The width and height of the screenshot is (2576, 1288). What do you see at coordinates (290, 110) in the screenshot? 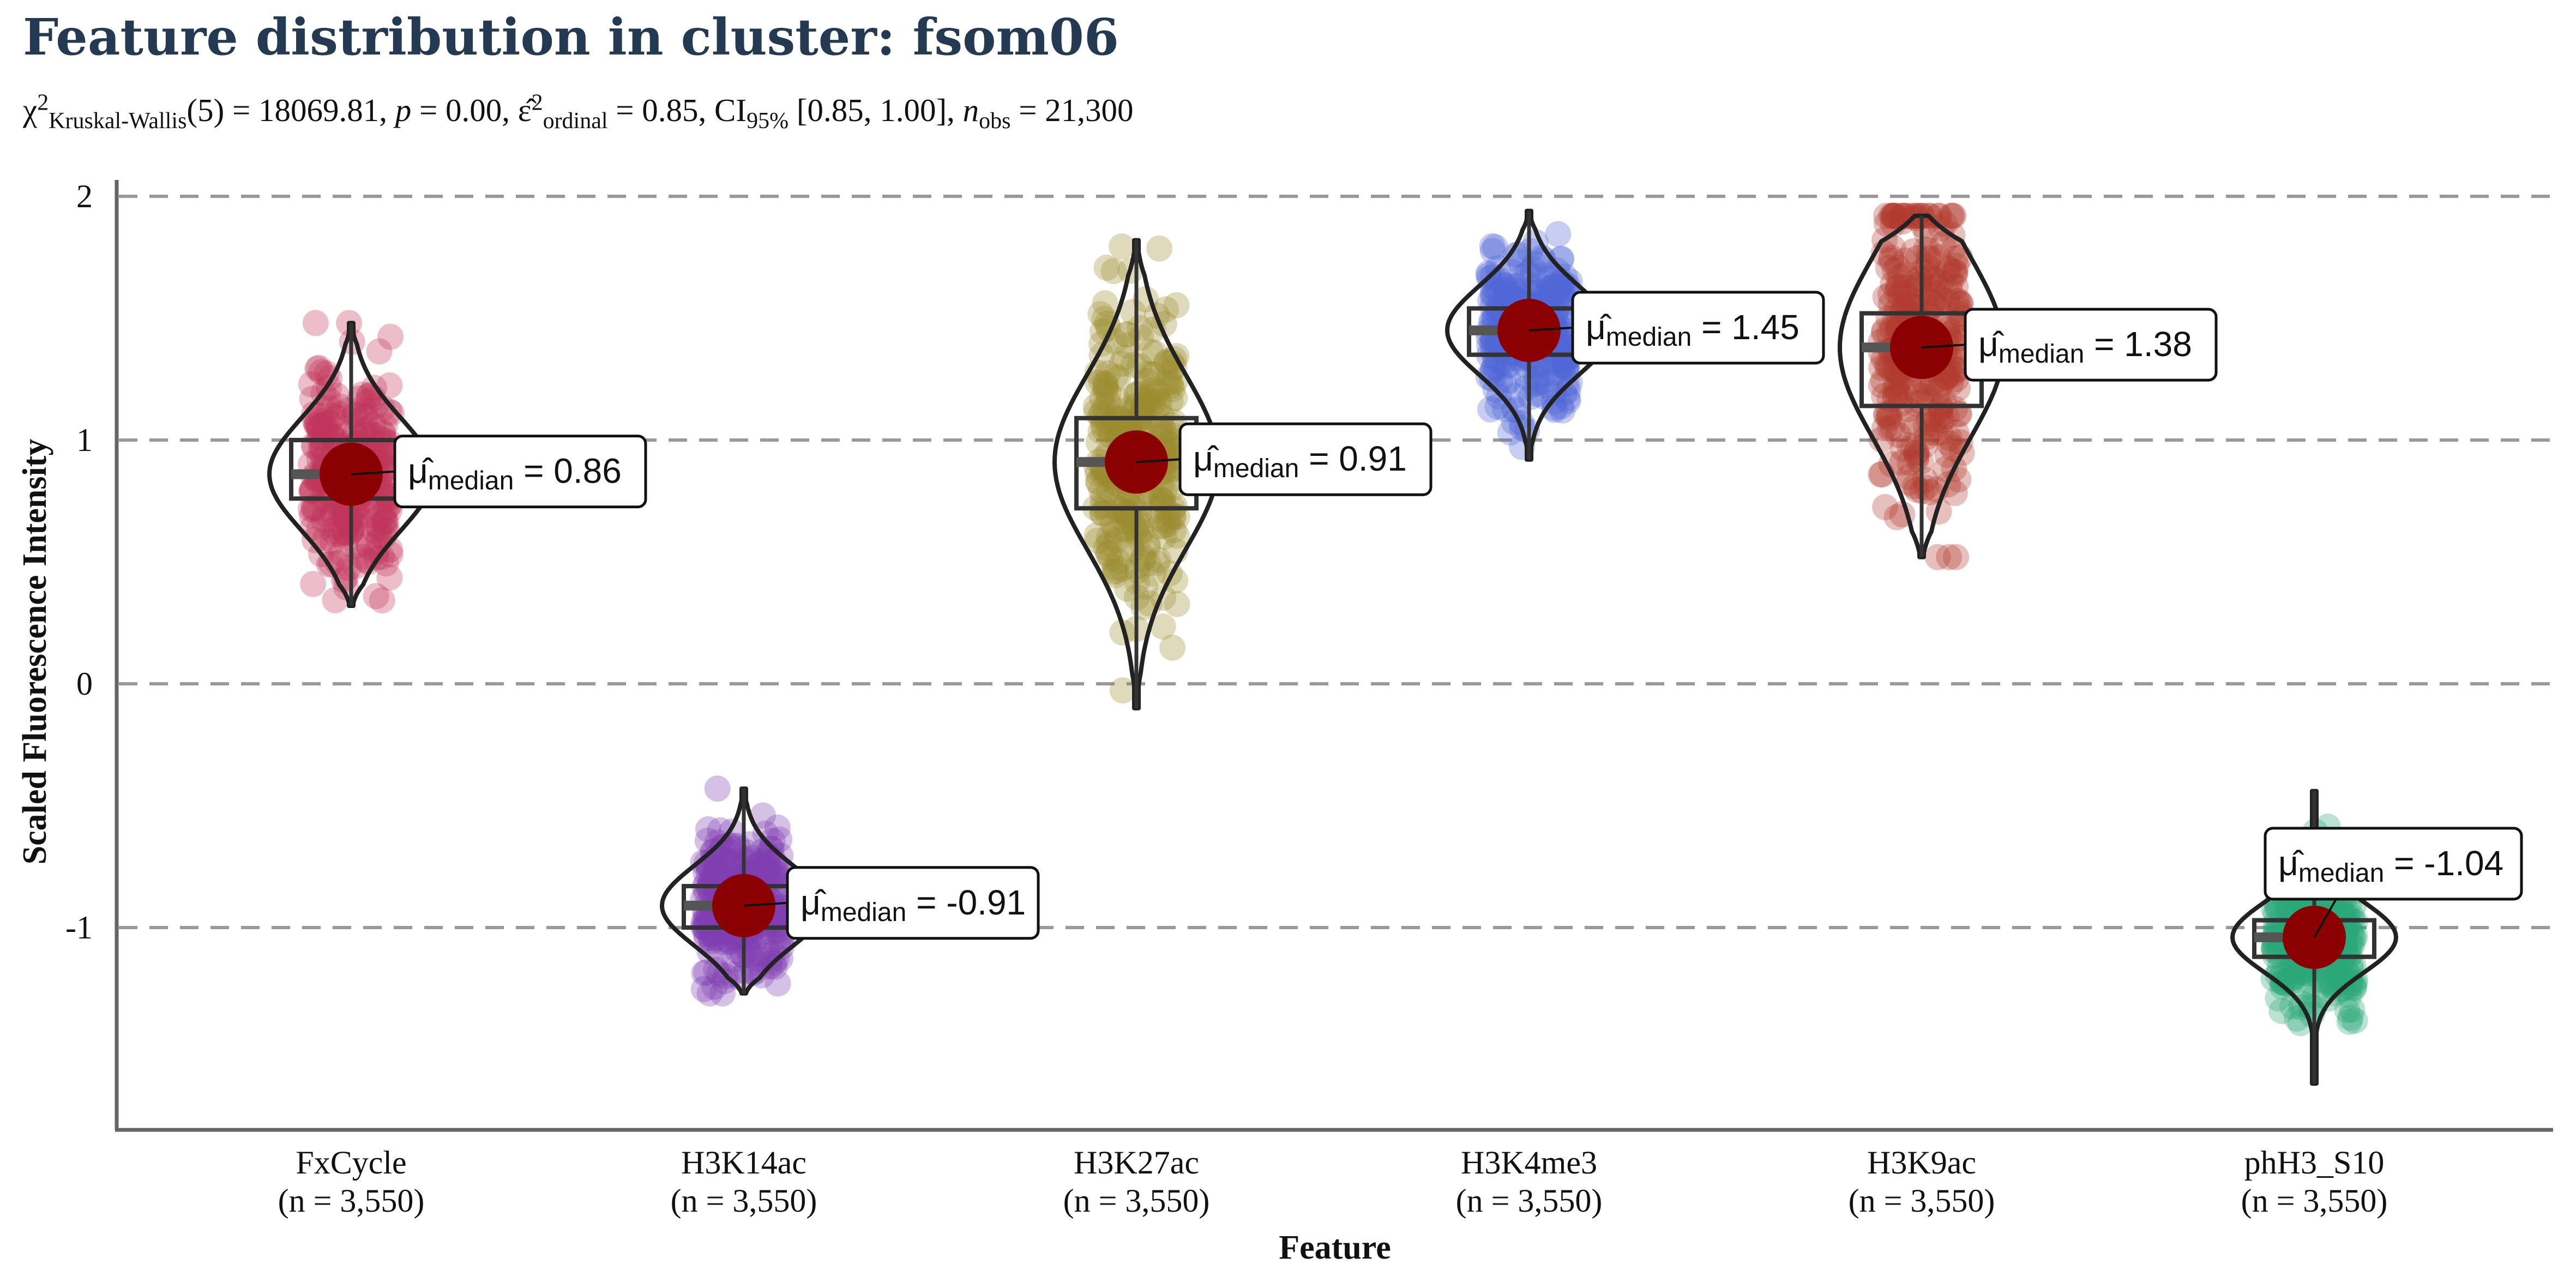
I see `df-text: (5) = 18069.81,` at bounding box center [290, 110].